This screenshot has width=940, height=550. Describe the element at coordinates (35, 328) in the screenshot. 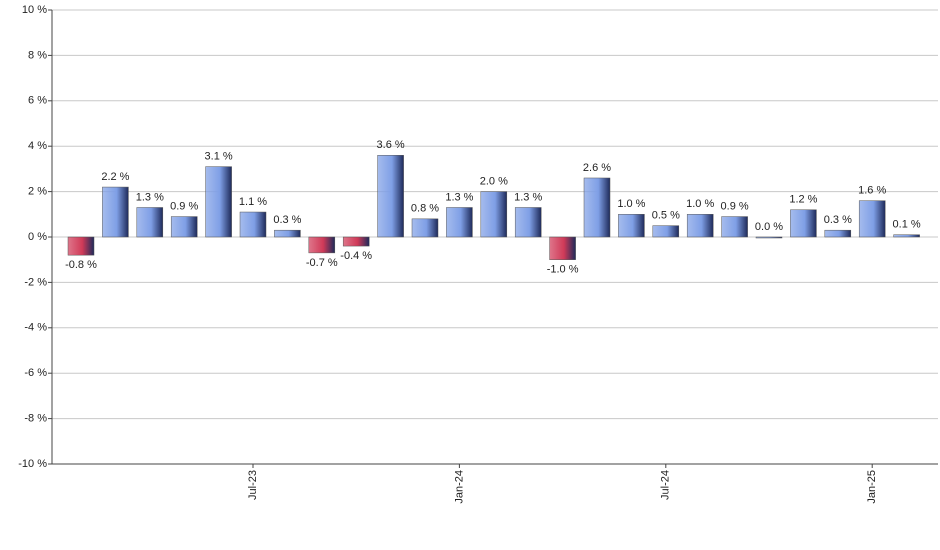

I see `y-tick-label: -4 %` at that location.